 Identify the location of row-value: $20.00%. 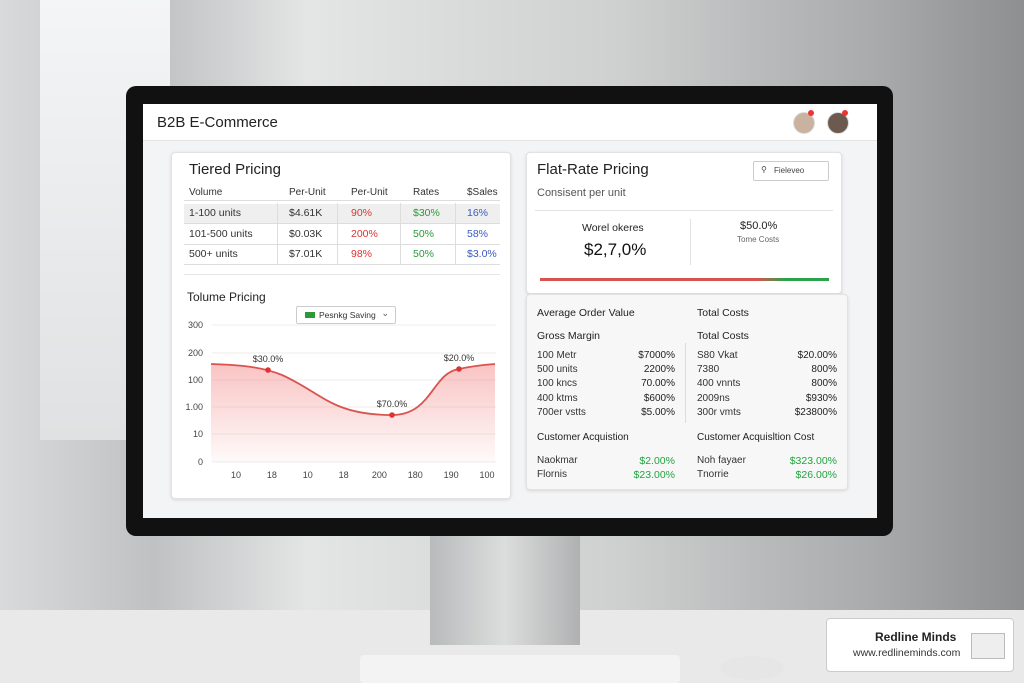
(817, 355).